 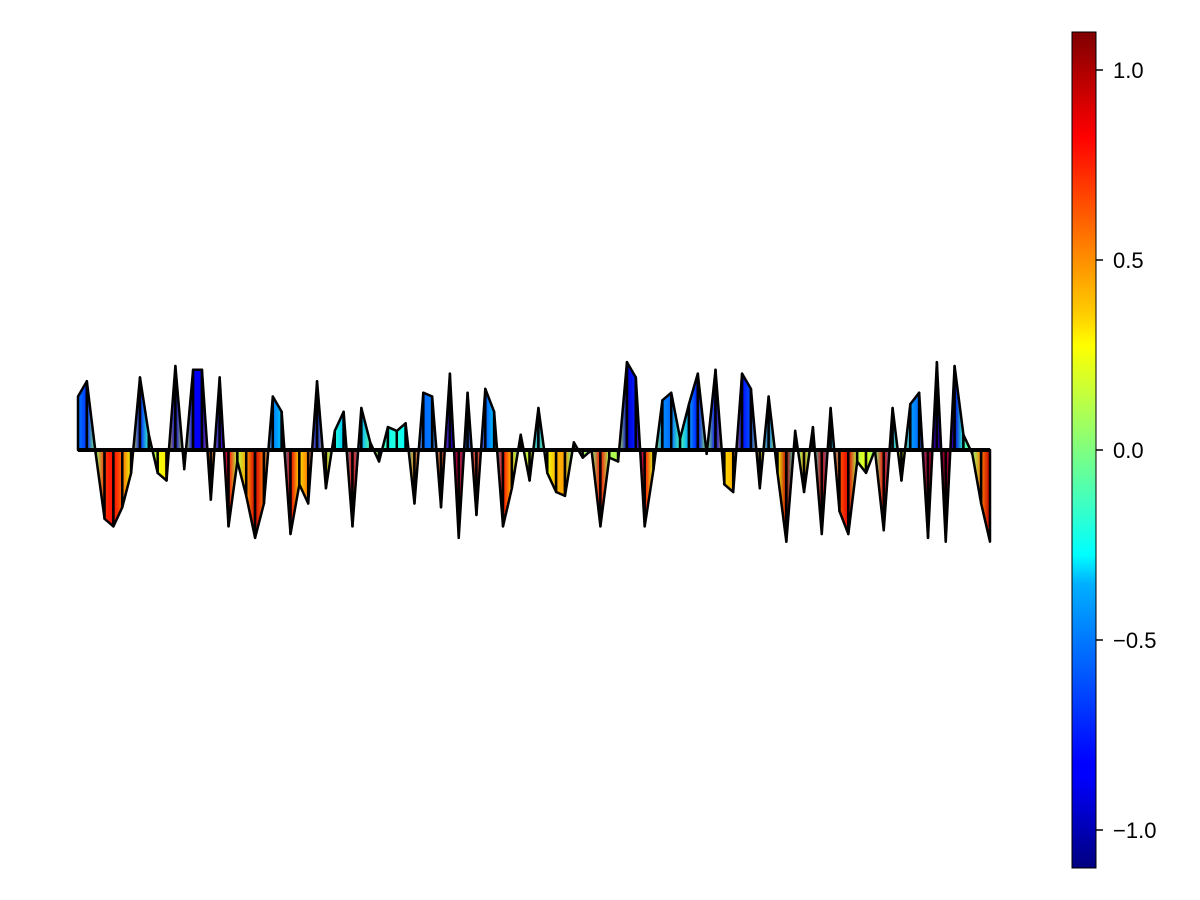 I want to click on colorbar-tick-label: 0.0, so click(x=1128, y=450).